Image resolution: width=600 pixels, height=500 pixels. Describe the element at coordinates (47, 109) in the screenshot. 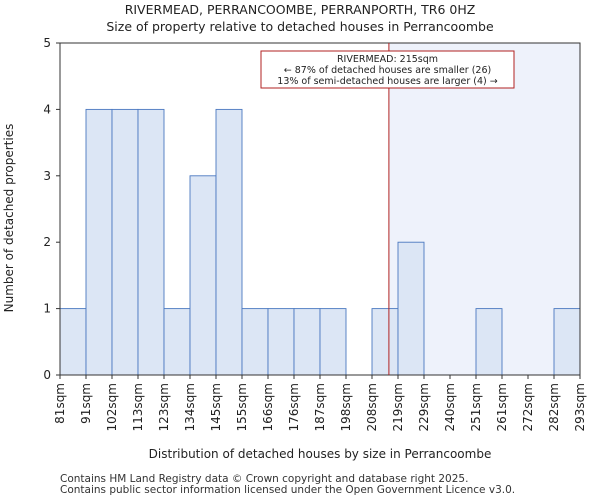

I see `y-tick-label-4: 4` at that location.